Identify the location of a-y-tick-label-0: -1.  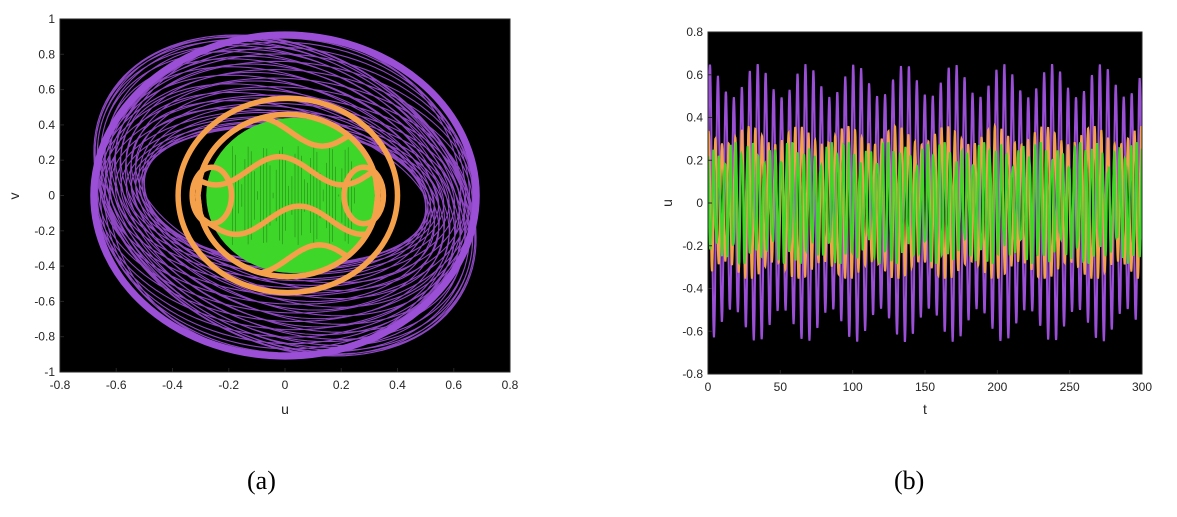
(49, 372).